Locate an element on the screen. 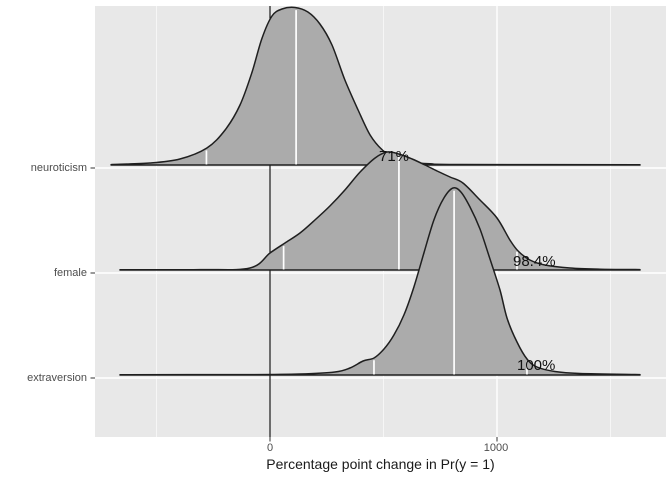  y-axis-label-extraversion: extraversion is located at coordinates (57, 378).